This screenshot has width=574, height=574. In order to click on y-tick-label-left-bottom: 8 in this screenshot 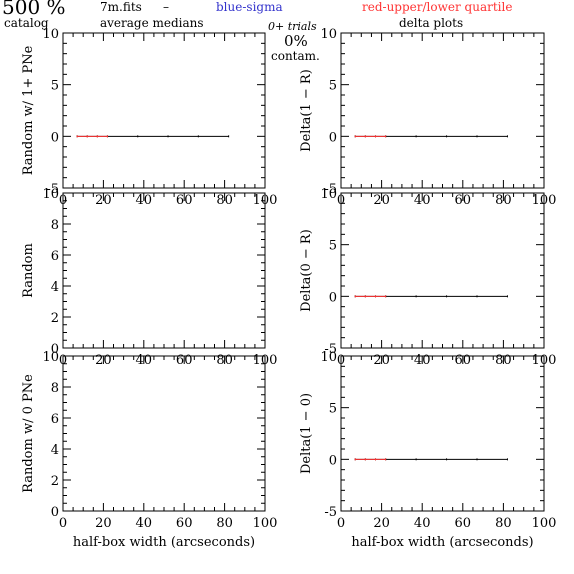, I will do `click(55, 388)`.